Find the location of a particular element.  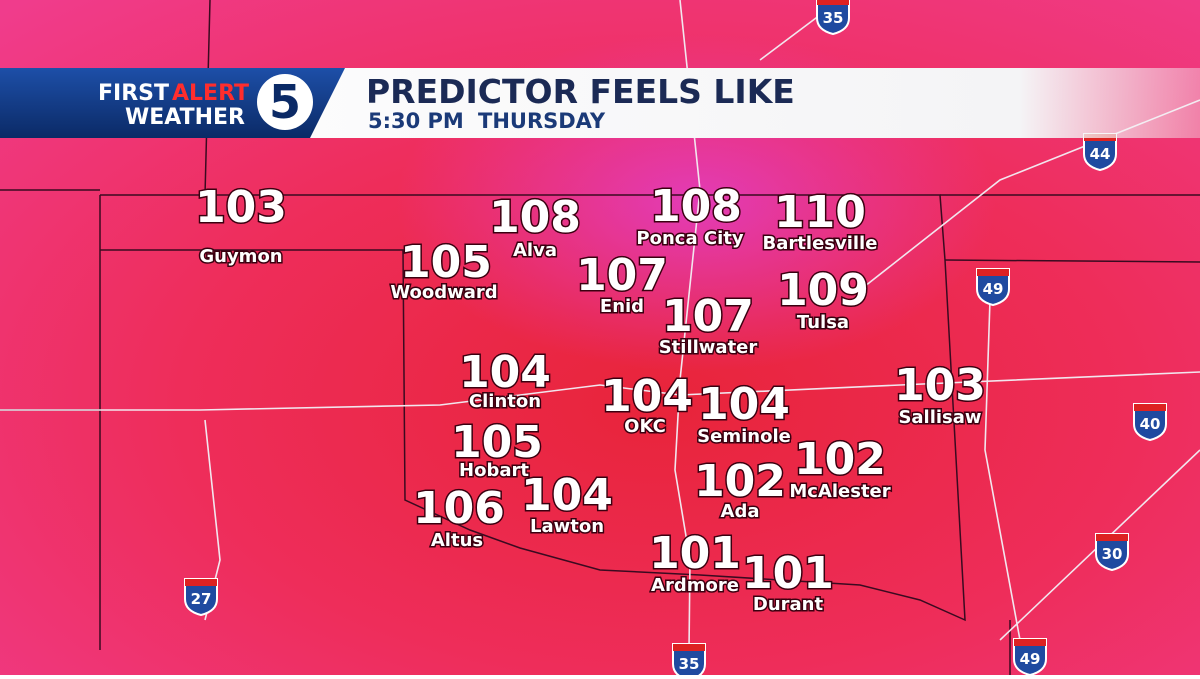

city-name: McAlester is located at coordinates (839, 491).